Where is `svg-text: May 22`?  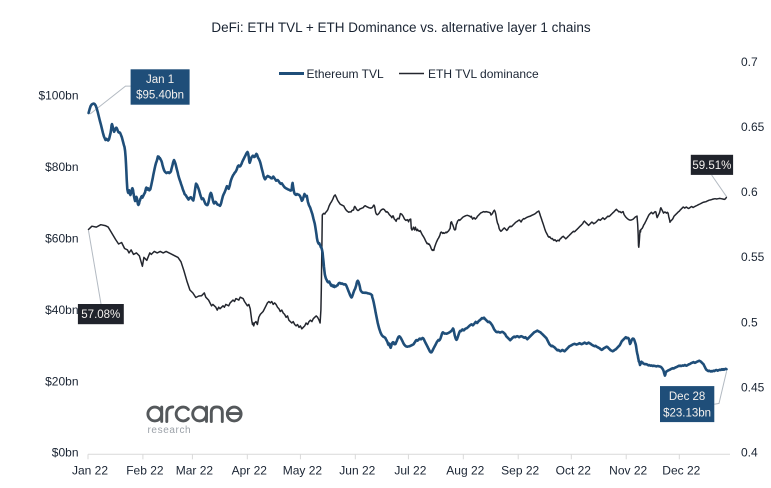 svg-text: May 22 is located at coordinates (303, 471).